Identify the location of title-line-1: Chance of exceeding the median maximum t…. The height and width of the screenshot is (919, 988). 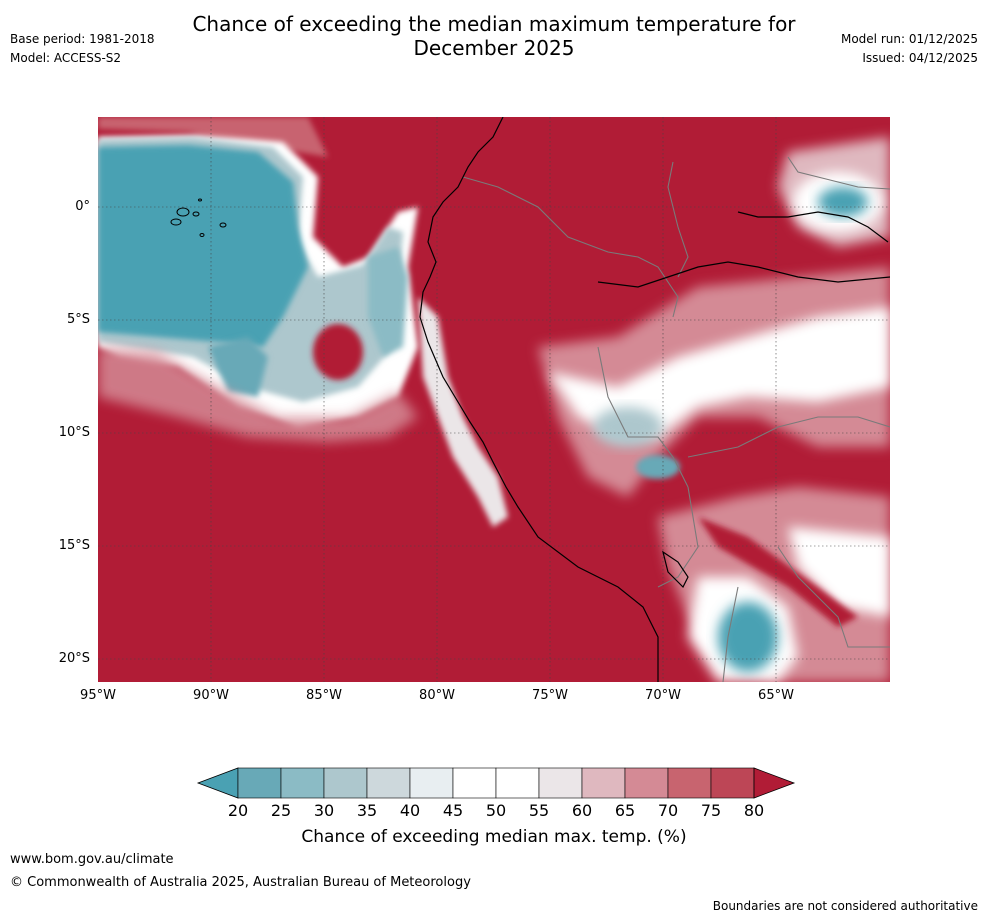
(494, 24).